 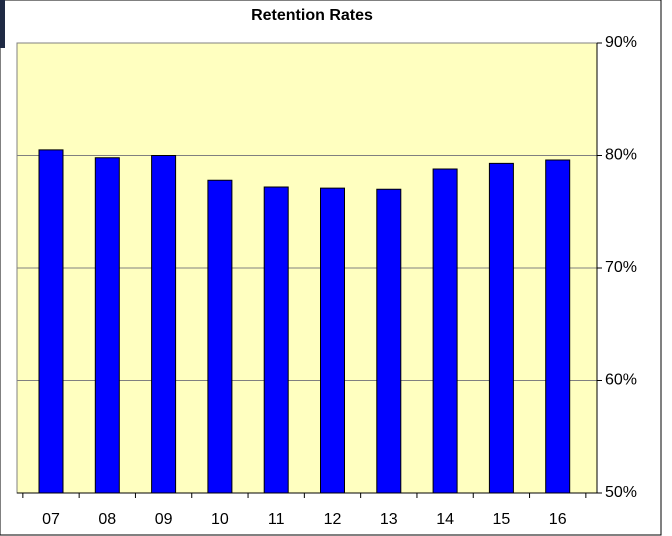 What do you see at coordinates (502, 519) in the screenshot?
I see `x-tick-label: 15` at bounding box center [502, 519].